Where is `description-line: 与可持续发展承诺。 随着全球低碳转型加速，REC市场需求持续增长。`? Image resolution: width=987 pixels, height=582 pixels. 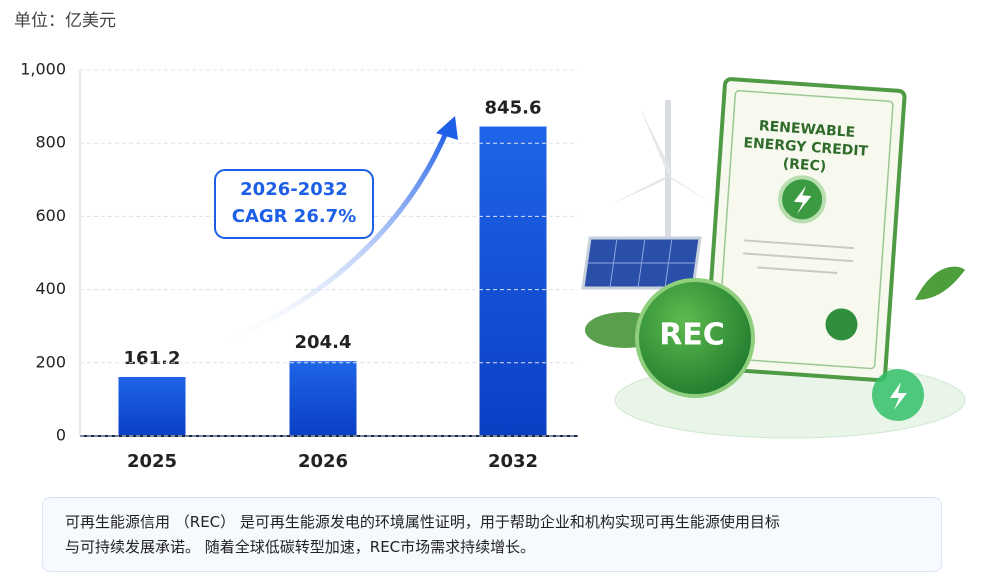
description-line: 与可持续发展承诺。 随着全球低碳转型加速，REC市场需求持续增长。 is located at coordinates (300, 547).